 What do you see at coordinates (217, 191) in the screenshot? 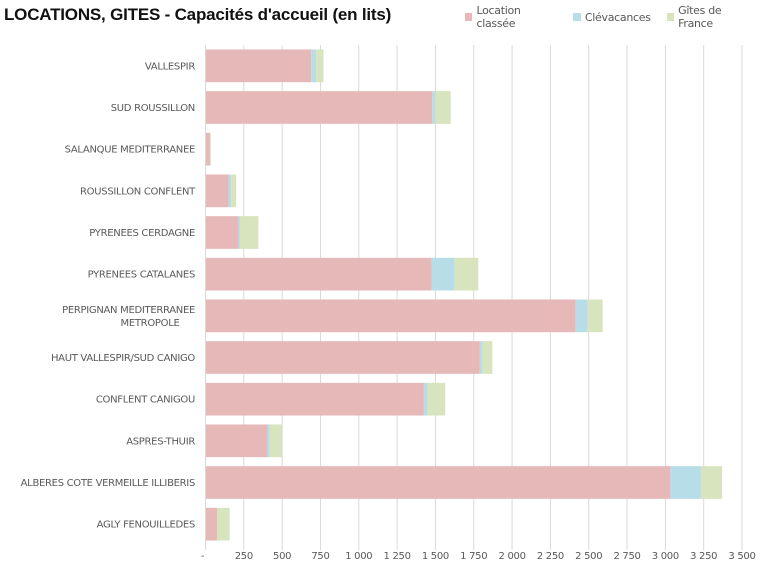
I see `bar-location-classee-roussillon-conflent` at bounding box center [217, 191].